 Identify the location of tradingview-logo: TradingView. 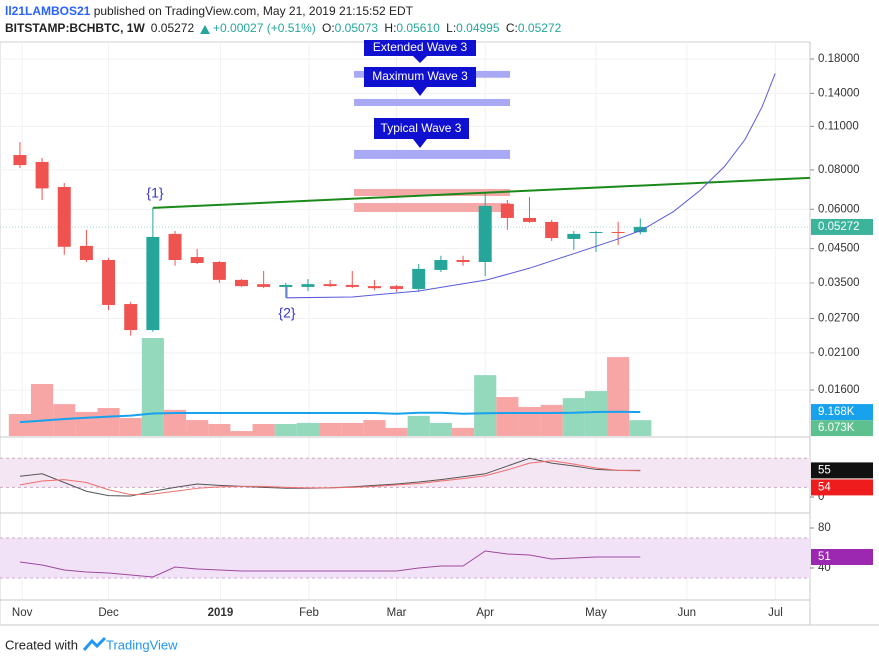
(130, 644).